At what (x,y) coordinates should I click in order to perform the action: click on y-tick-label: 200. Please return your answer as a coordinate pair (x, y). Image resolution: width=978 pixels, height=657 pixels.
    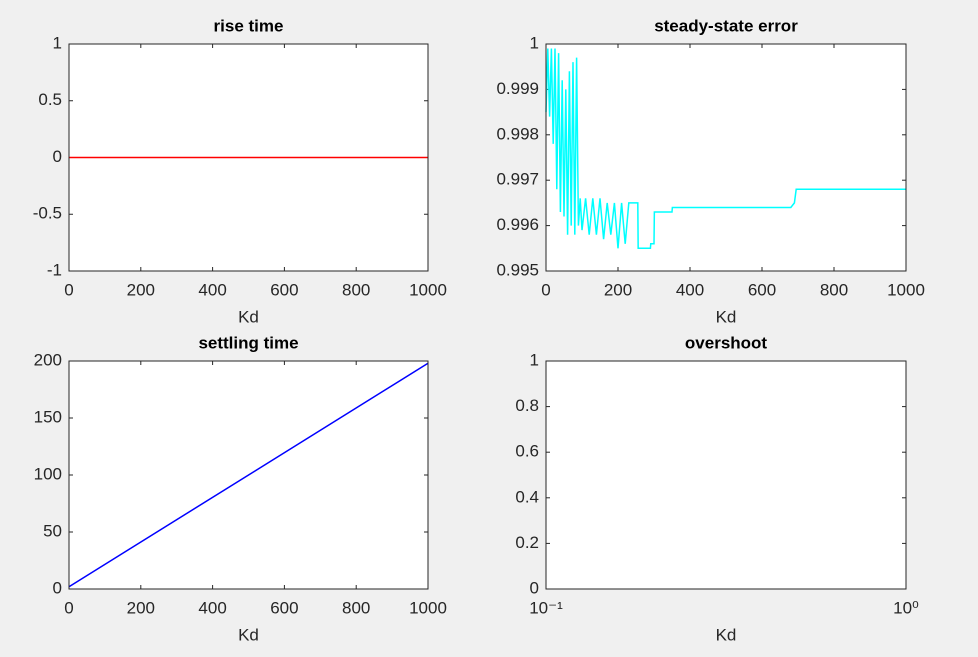
    Looking at the image, I should click on (48, 359).